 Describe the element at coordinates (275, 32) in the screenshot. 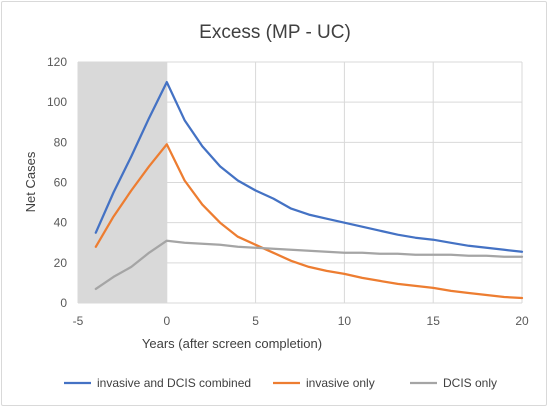

I see `chart-title: Excess (MP - UC)` at that location.